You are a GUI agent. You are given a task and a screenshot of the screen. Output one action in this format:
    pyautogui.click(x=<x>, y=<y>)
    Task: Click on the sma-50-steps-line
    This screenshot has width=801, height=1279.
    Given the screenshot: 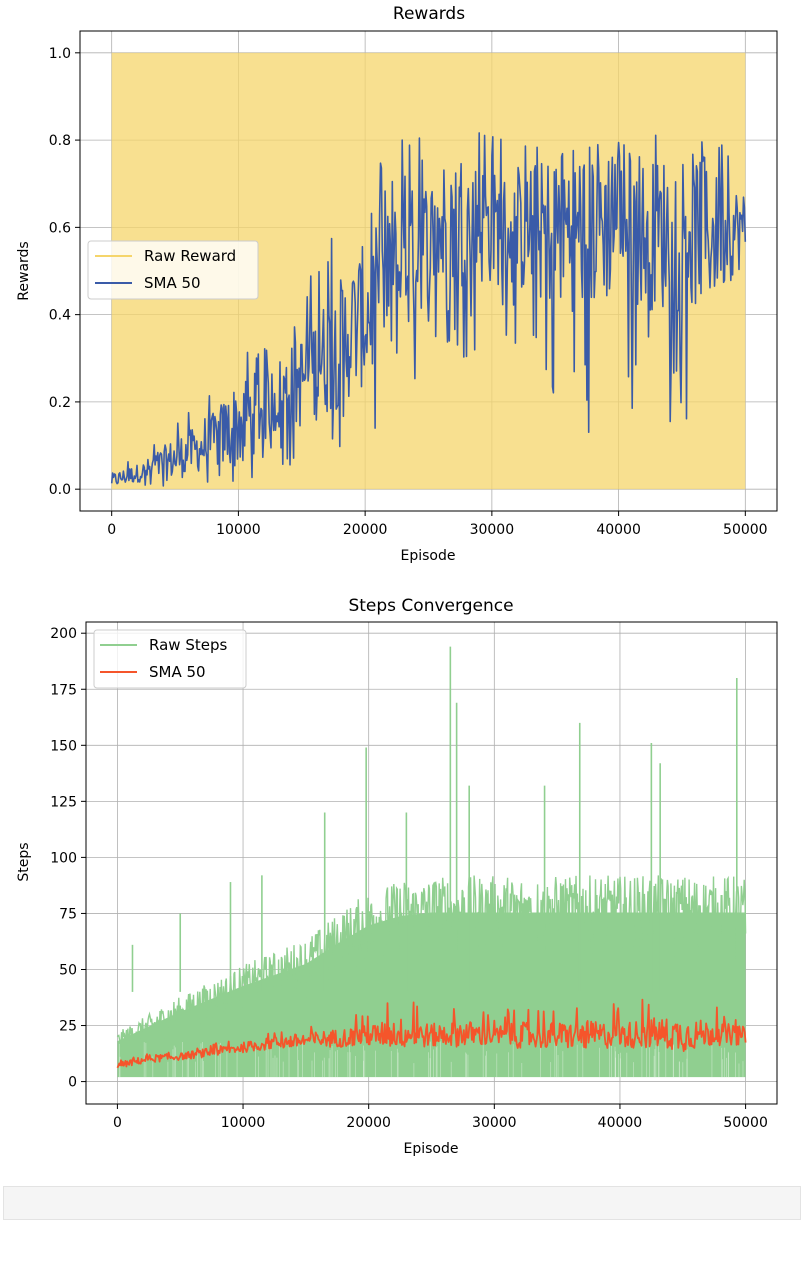 What is the action you would take?
    pyautogui.click(x=431, y=1033)
    